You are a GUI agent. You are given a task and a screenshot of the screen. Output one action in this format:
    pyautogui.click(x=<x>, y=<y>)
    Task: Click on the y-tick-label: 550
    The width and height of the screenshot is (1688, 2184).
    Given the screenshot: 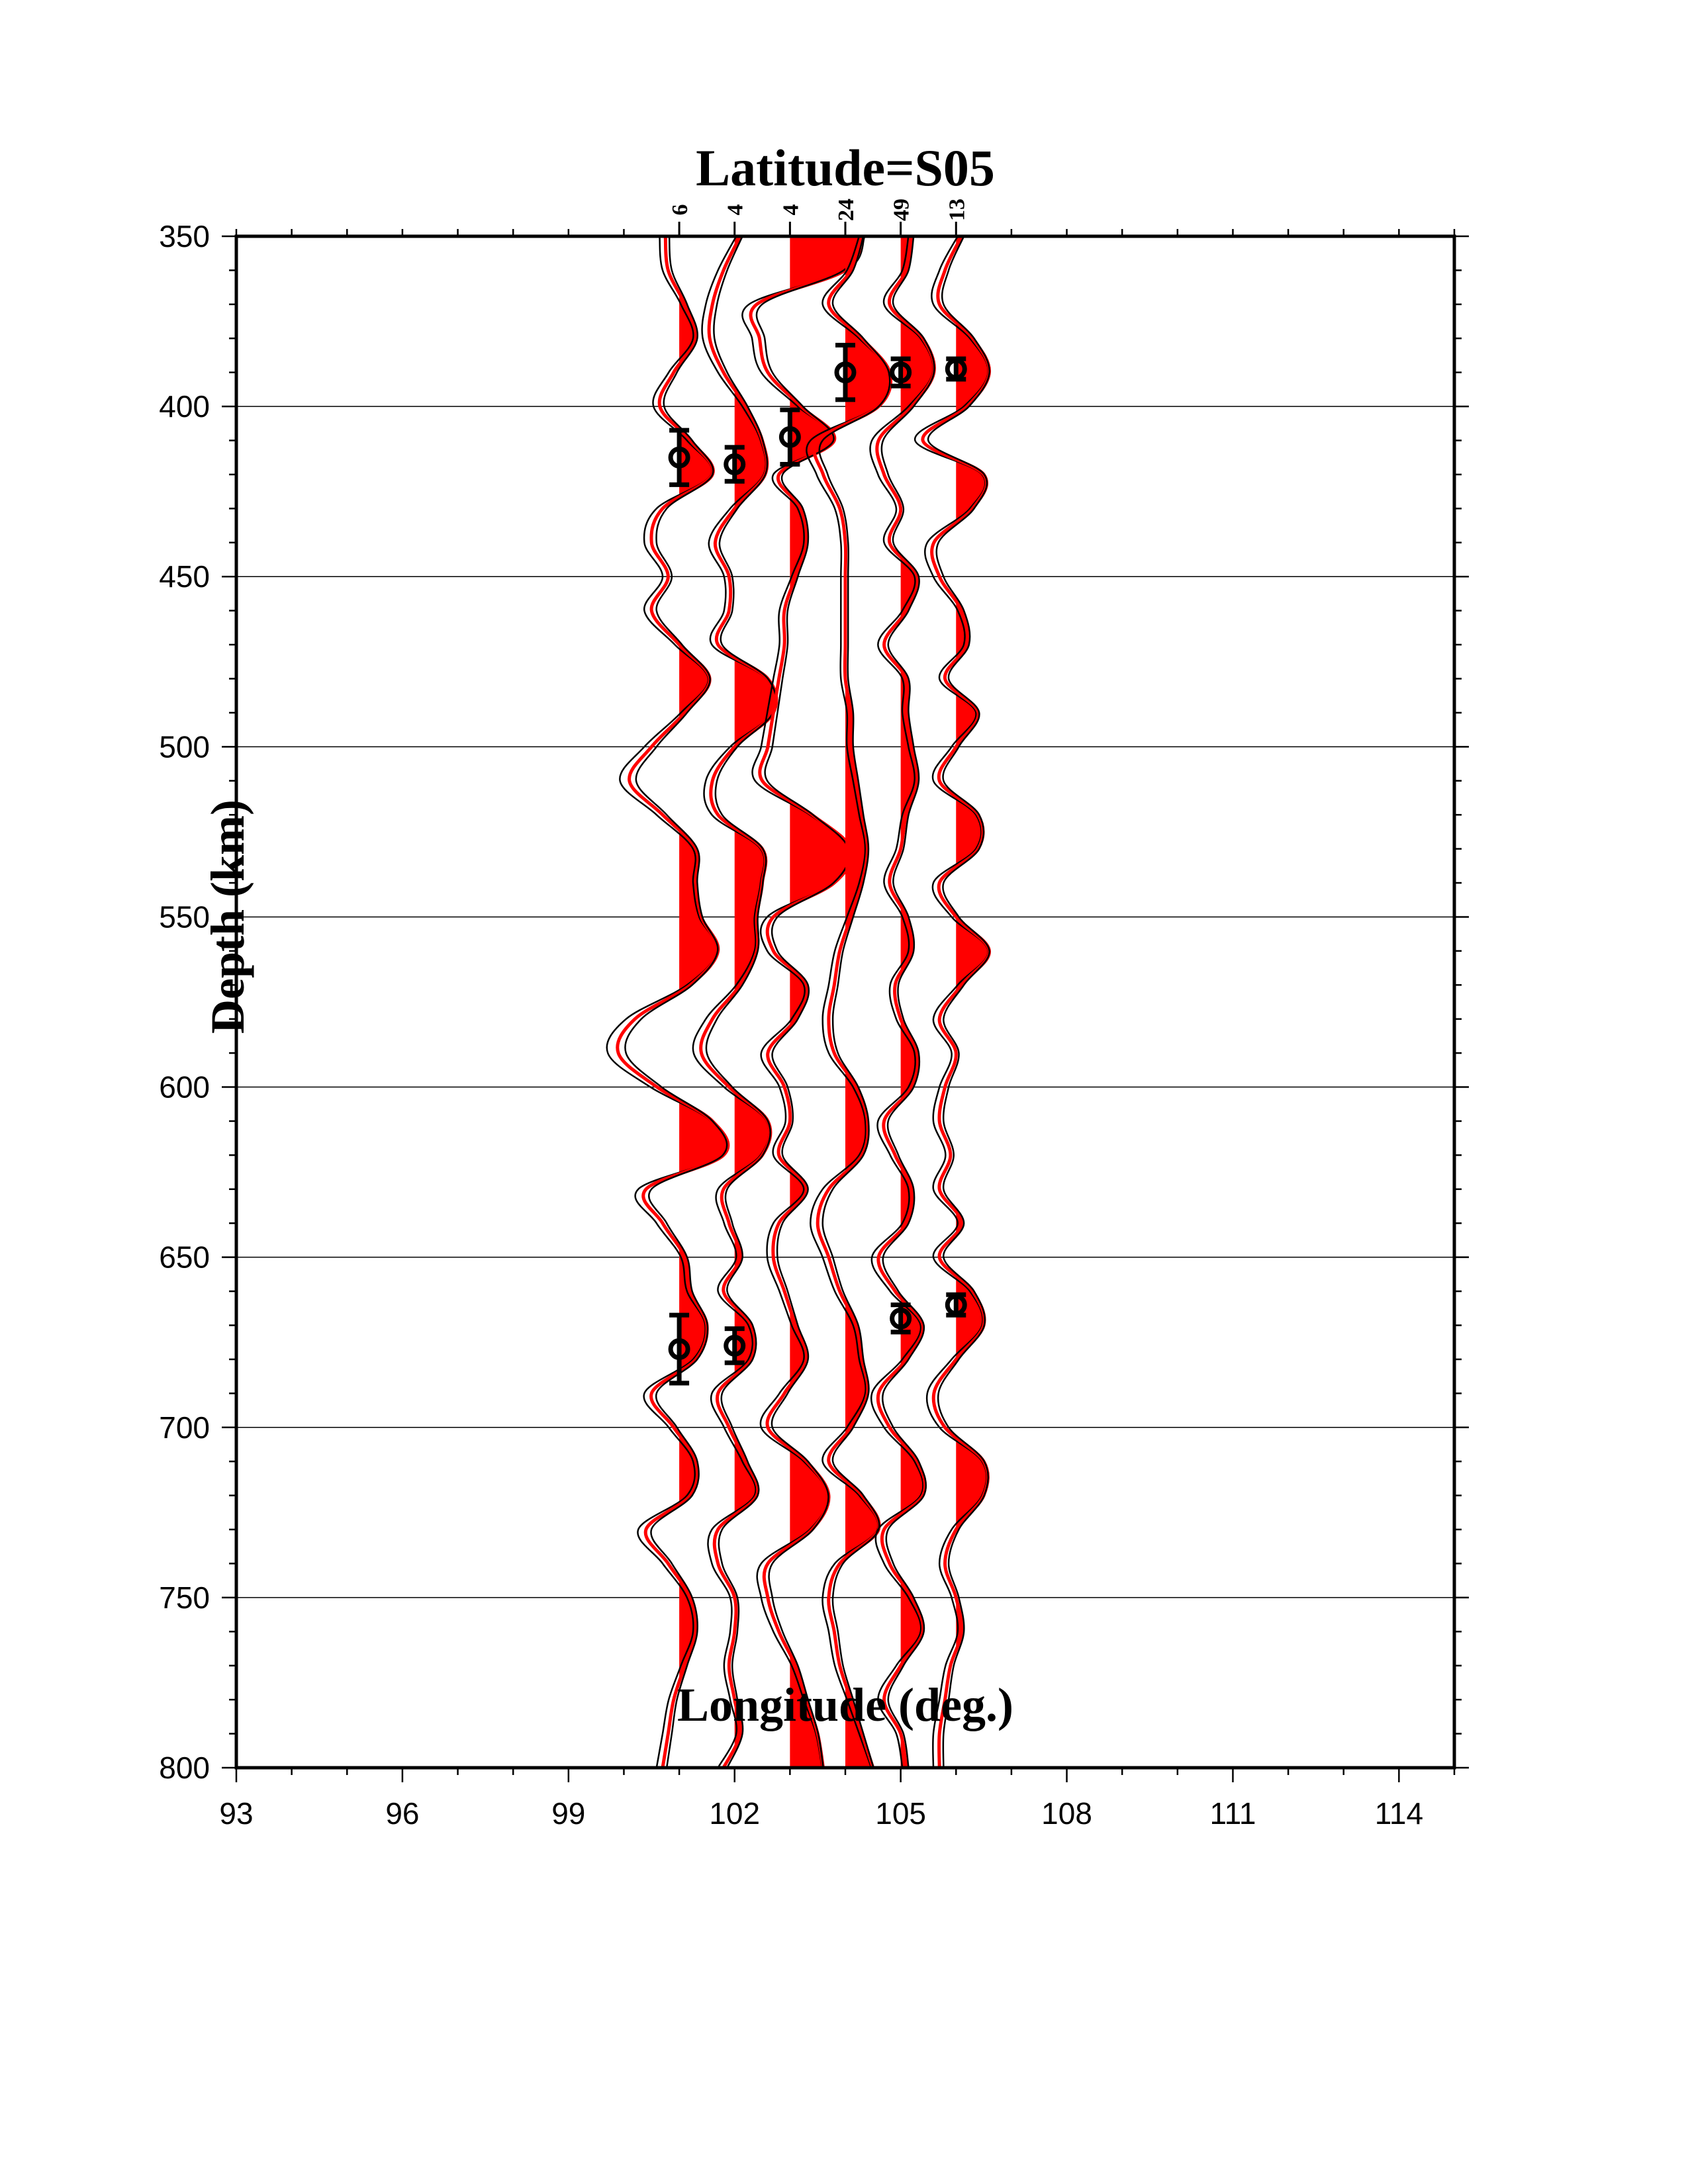 What is the action you would take?
    pyautogui.click(x=184, y=916)
    